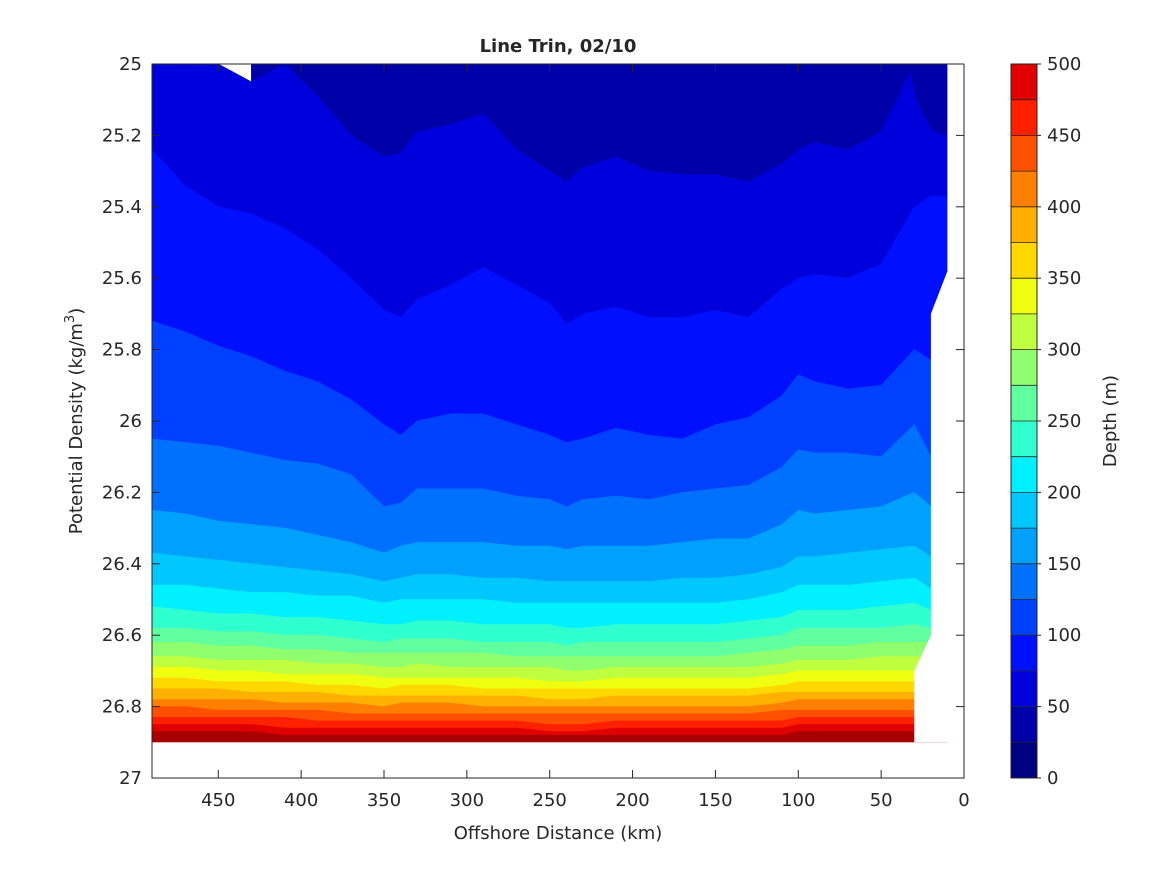 The image size is (1167, 875). What do you see at coordinates (122, 350) in the screenshot?
I see `y-tick-label: 25.8` at bounding box center [122, 350].